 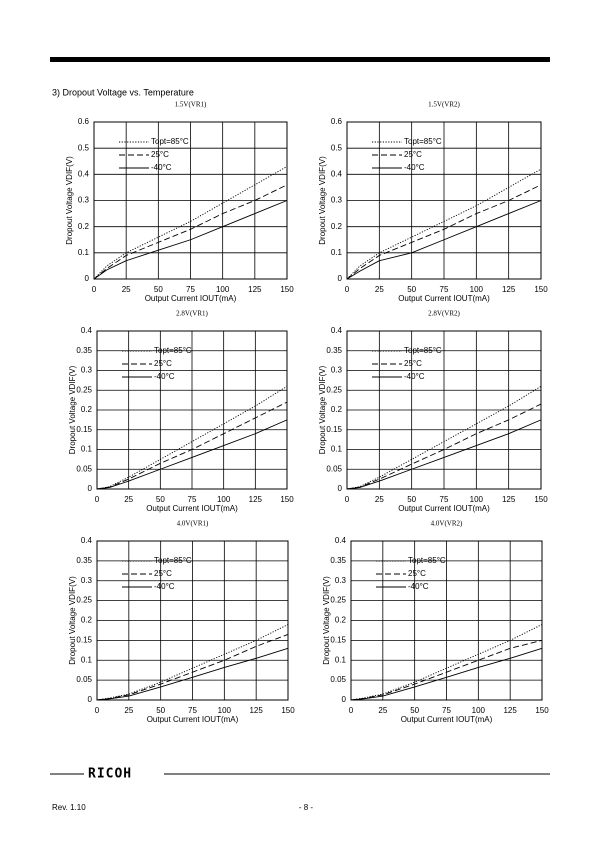 I want to click on revision: Rev. 1.10, so click(x=69, y=807).